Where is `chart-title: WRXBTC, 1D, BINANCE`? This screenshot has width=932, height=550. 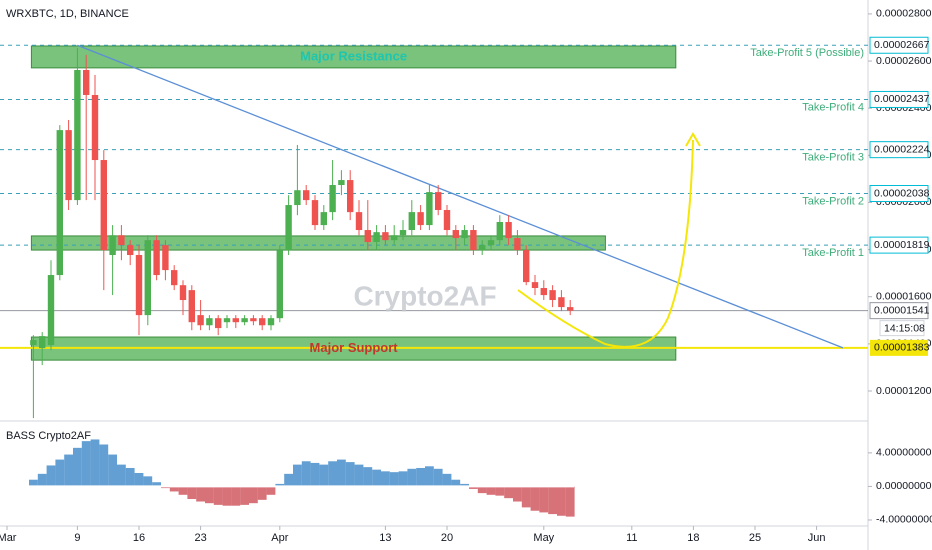 chart-title: WRXBTC, 1D, BINANCE is located at coordinates (67, 14).